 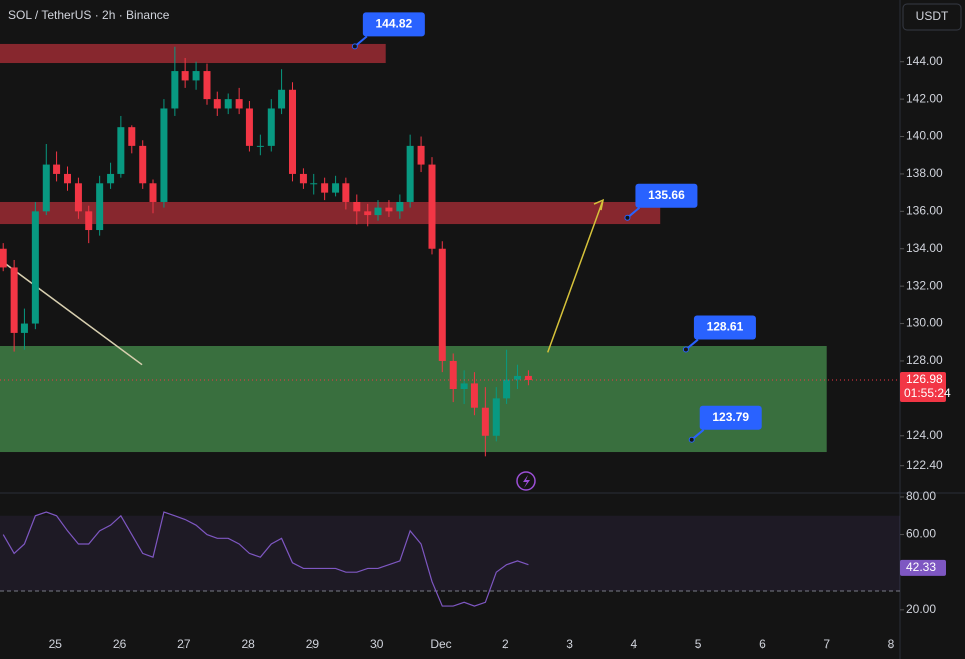 What do you see at coordinates (924, 360) in the screenshot?
I see `y-tick-label: 128.00` at bounding box center [924, 360].